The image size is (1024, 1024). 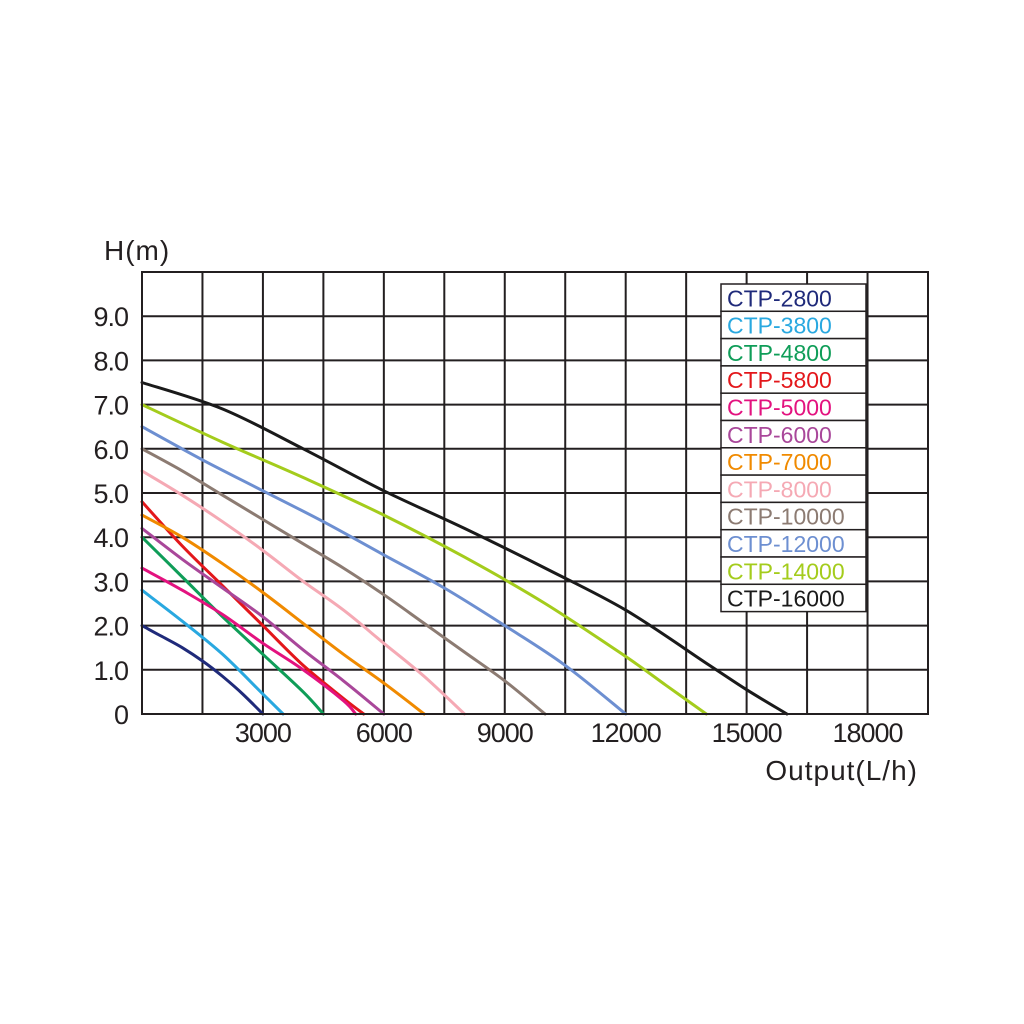 What do you see at coordinates (384, 733) in the screenshot?
I see `x-tick-label: 6000` at bounding box center [384, 733].